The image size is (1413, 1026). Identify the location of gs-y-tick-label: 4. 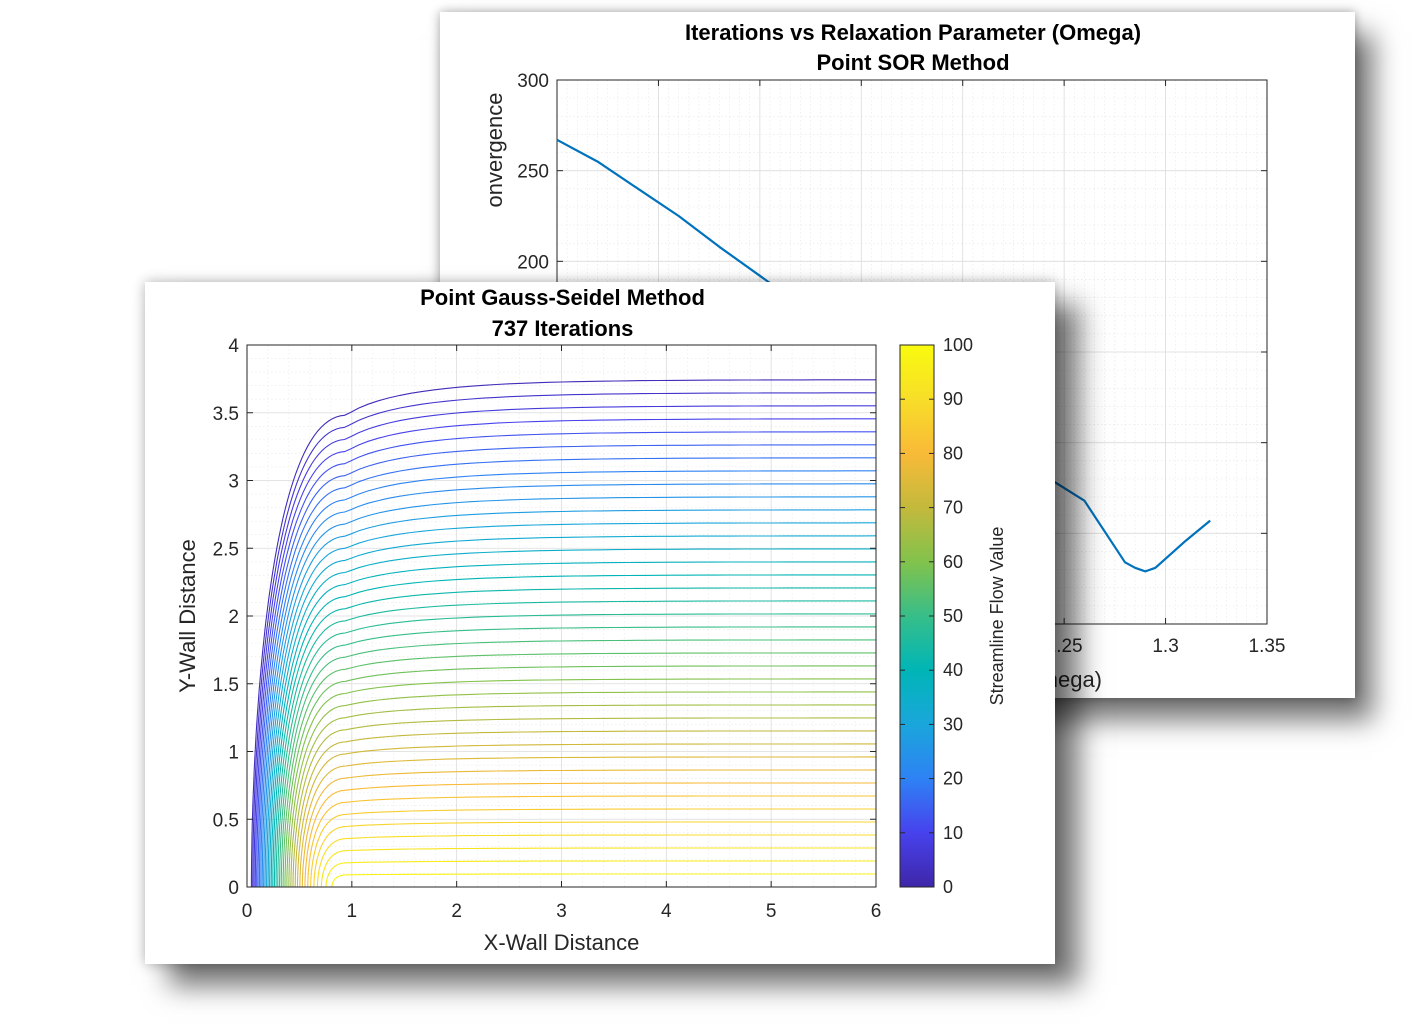
(233, 346).